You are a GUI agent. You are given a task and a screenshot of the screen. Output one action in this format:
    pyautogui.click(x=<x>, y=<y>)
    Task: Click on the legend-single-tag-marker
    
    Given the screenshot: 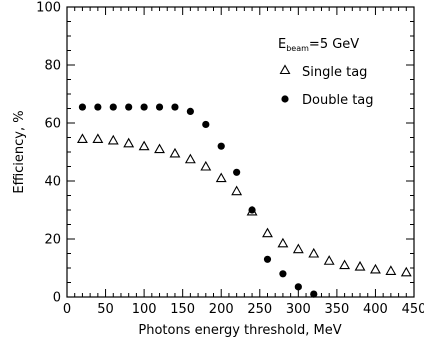 What is the action you would take?
    pyautogui.click(x=285, y=69)
    